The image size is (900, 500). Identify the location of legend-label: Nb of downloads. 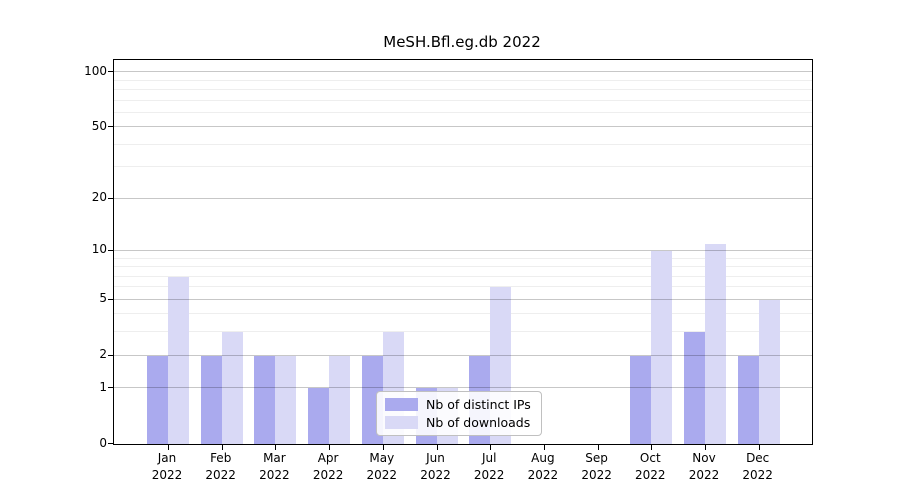
(478, 422).